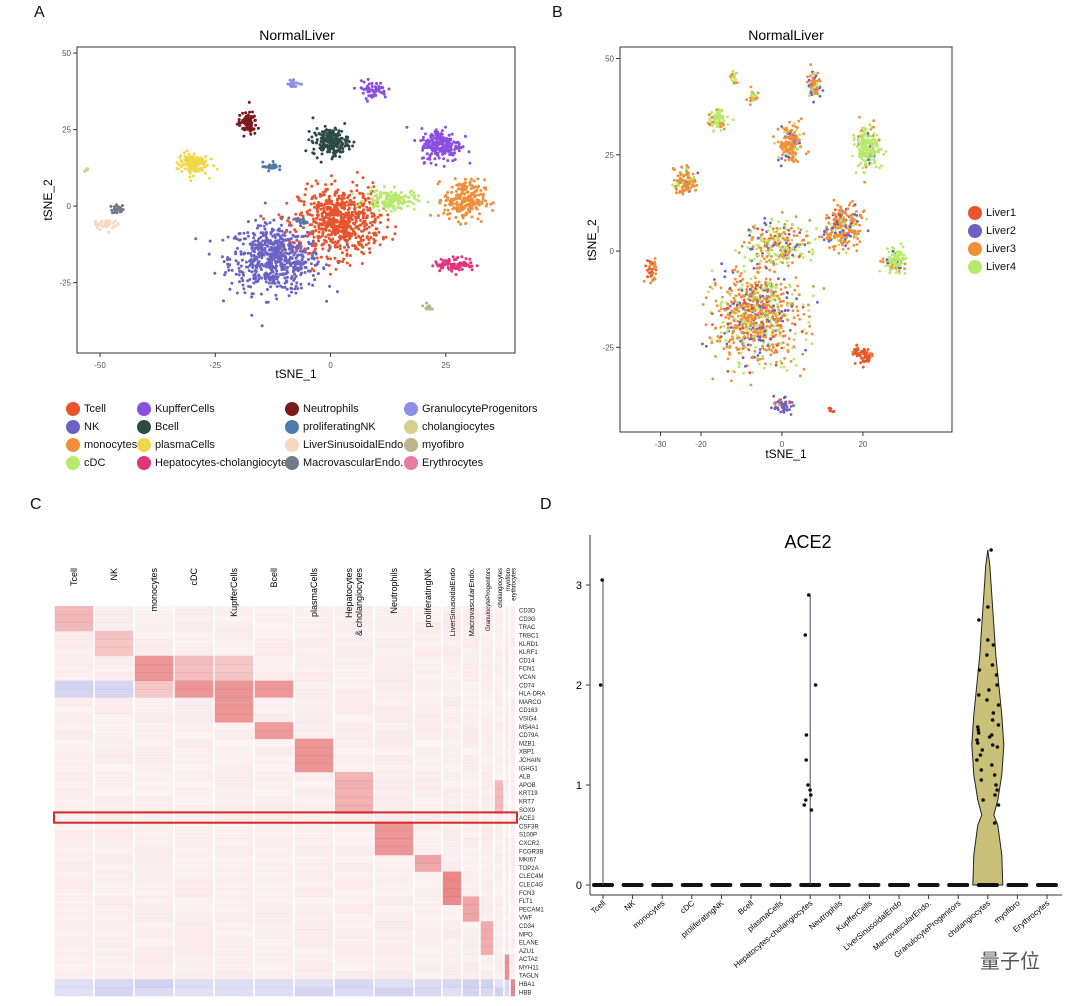  I want to click on x-tick-label-b: -20, so click(701, 444).